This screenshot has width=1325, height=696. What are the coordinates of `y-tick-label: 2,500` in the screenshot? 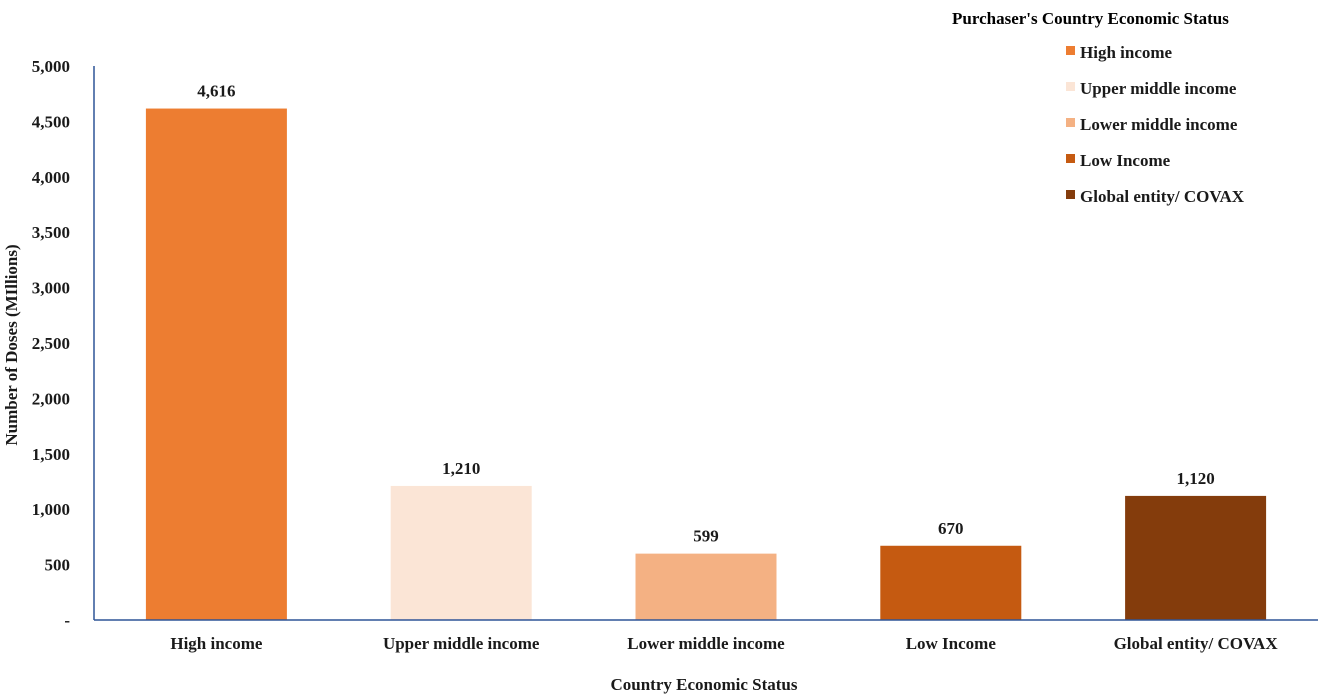 It's located at (51, 343).